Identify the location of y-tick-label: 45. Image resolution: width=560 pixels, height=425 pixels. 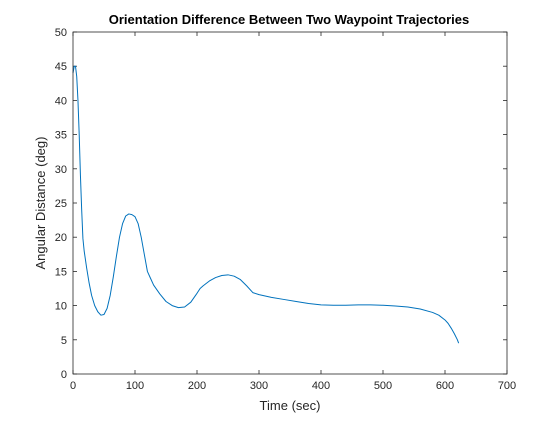
(61, 67).